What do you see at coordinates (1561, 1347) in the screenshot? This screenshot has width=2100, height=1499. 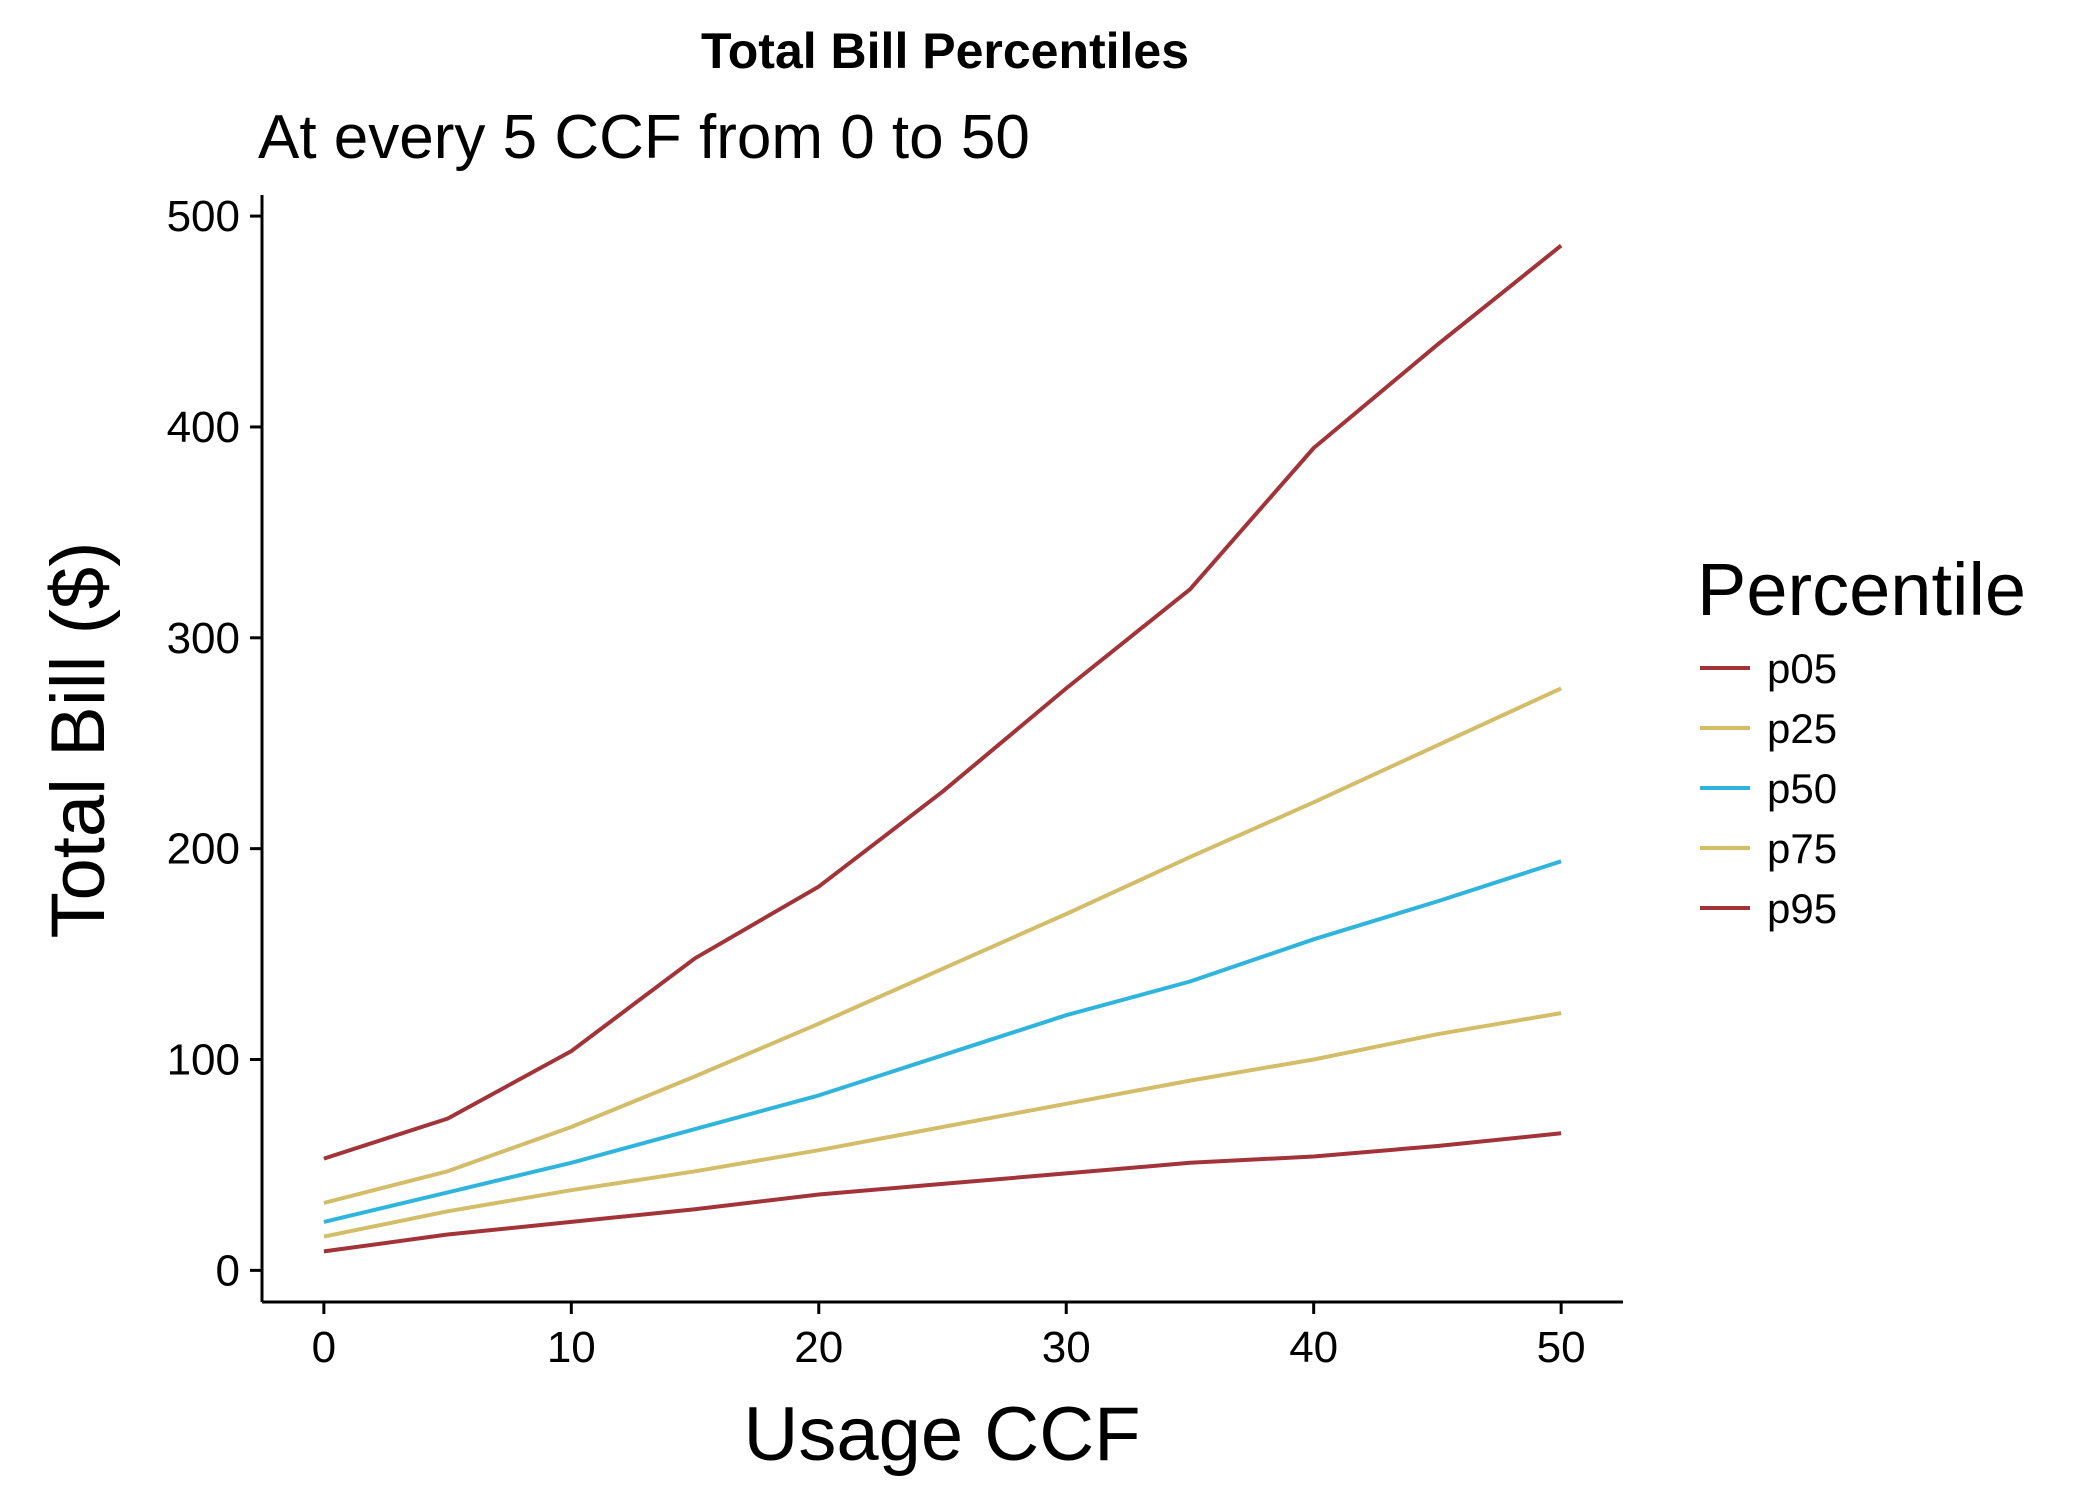 I see `x-tick-label: 50` at bounding box center [1561, 1347].